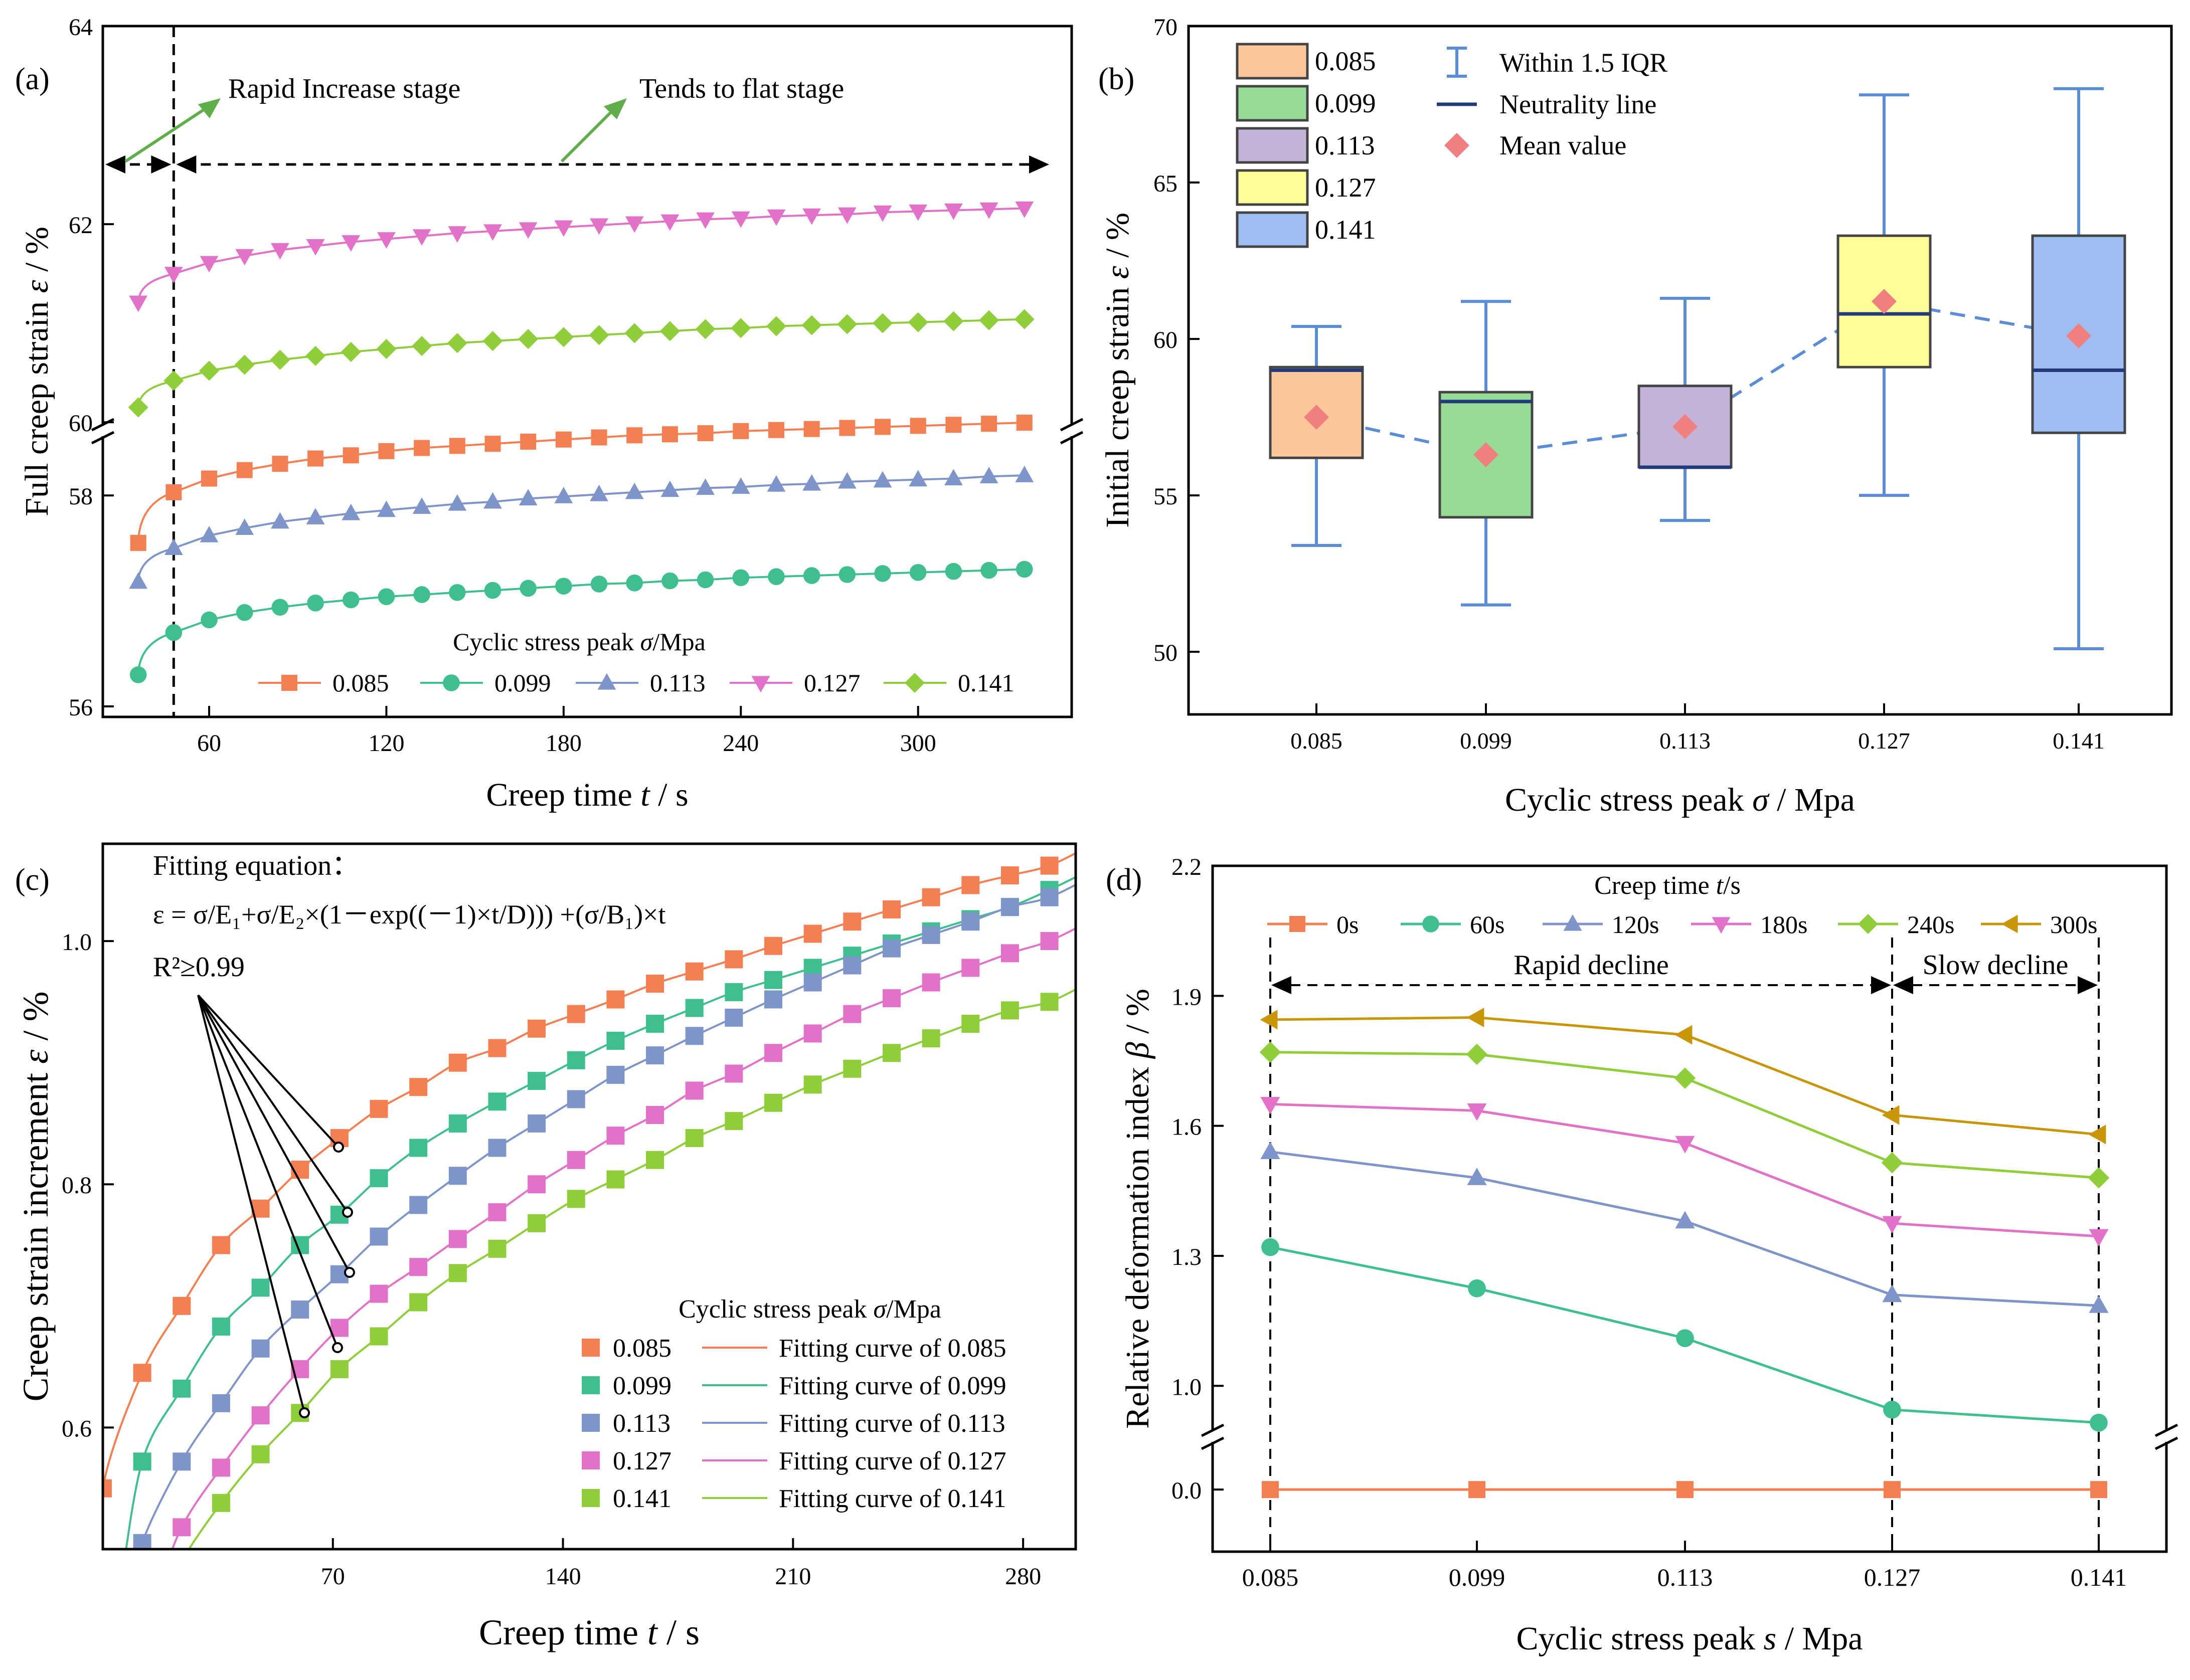 The image size is (2190, 1680). Describe the element at coordinates (892, 1386) in the screenshot. I see `panel-c-legend-fit-label: Fitting curve of 0.099` at that location.